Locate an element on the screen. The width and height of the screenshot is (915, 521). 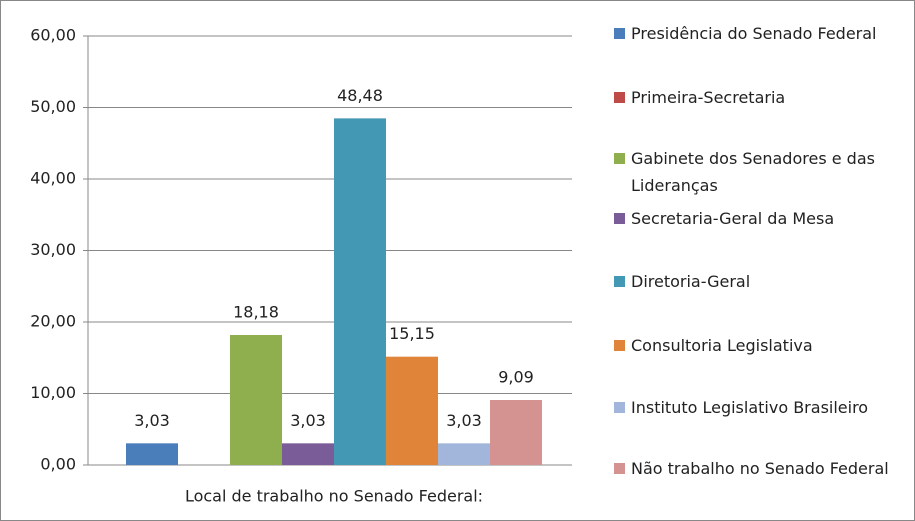
legend-item: Não trabalho no Senado Federal is located at coordinates (759, 468).